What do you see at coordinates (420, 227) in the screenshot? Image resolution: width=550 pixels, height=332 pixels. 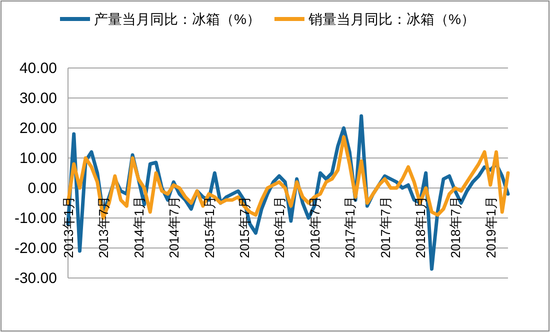 I see `x-tick-label: 2018年1月` at bounding box center [420, 227].